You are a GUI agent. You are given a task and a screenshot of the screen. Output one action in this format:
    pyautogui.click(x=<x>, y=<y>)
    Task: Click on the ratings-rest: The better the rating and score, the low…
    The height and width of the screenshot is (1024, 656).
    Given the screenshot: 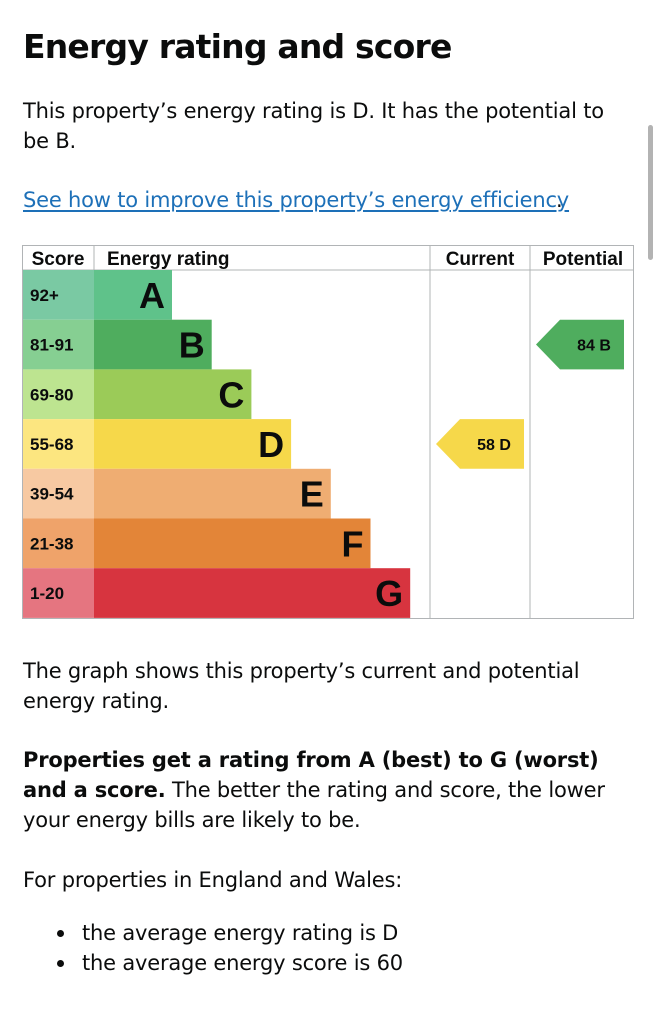 What is the action you would take?
    pyautogui.click(x=314, y=805)
    